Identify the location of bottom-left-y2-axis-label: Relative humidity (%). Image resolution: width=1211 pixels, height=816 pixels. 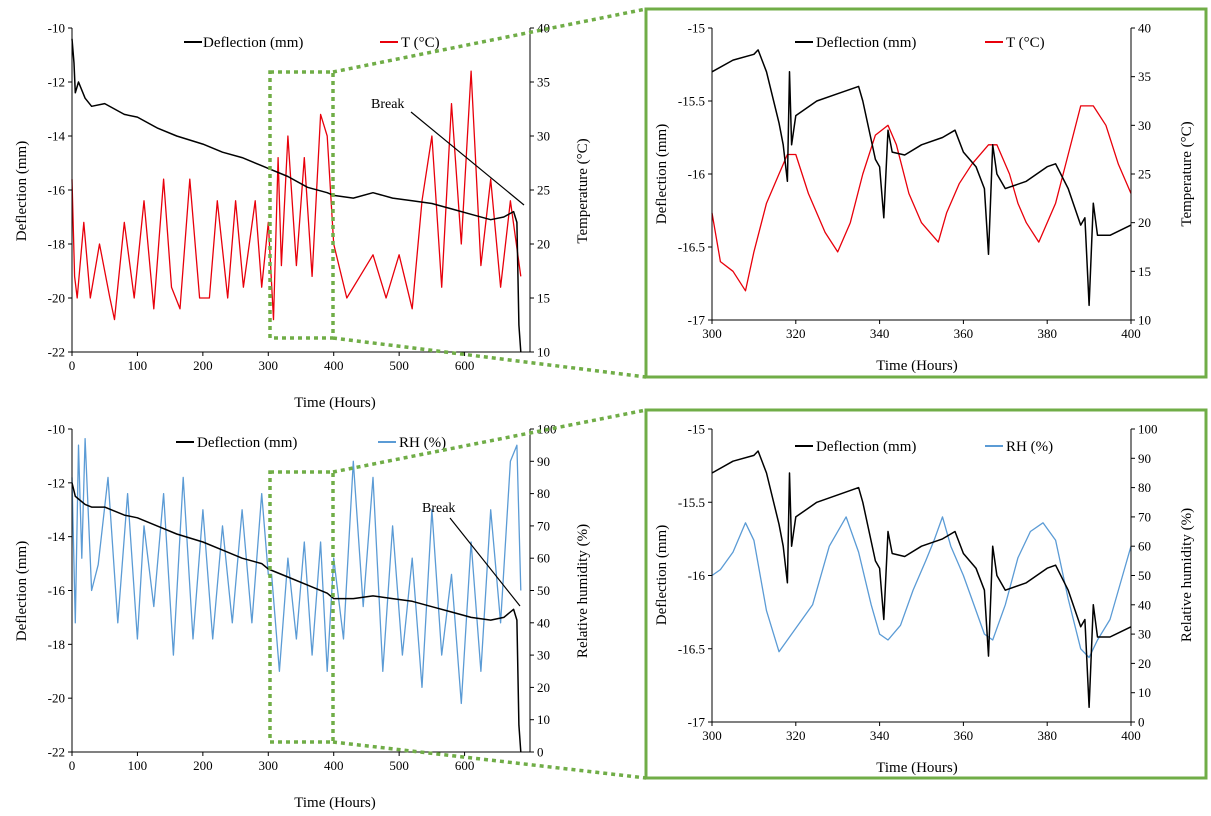
(583, 591).